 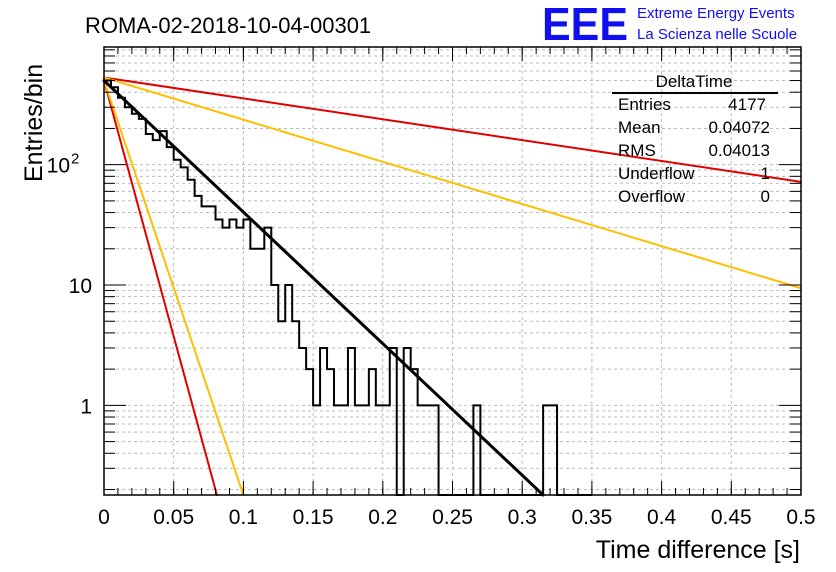 I want to click on x-tick-label: 0.45, so click(x=731, y=517).